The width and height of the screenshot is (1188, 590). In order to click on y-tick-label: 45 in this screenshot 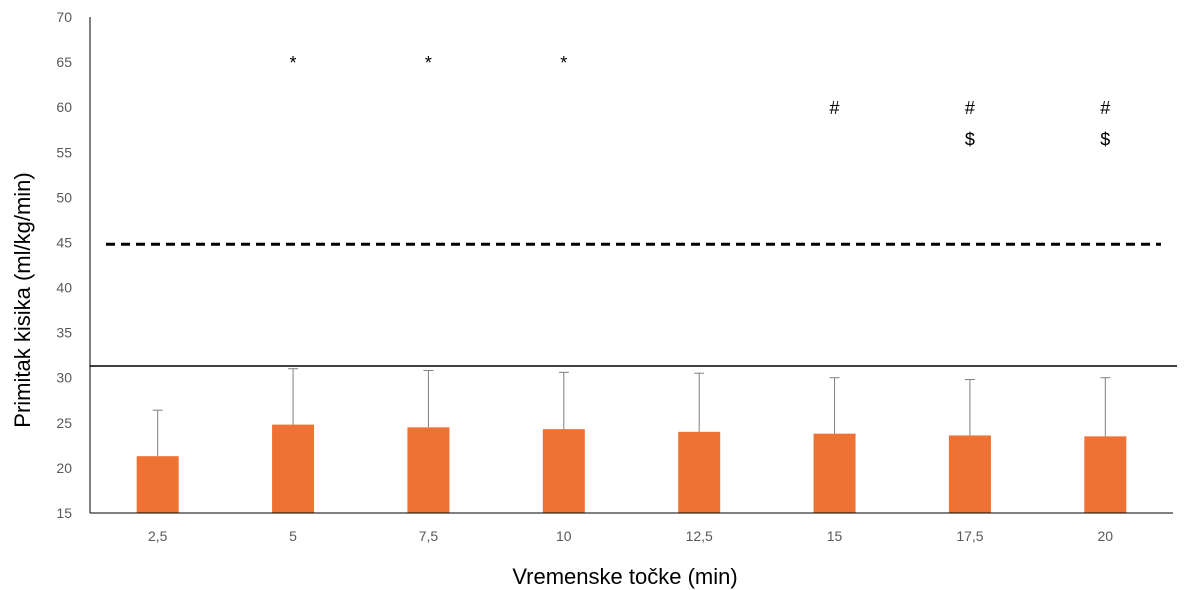, I will do `click(64, 242)`.